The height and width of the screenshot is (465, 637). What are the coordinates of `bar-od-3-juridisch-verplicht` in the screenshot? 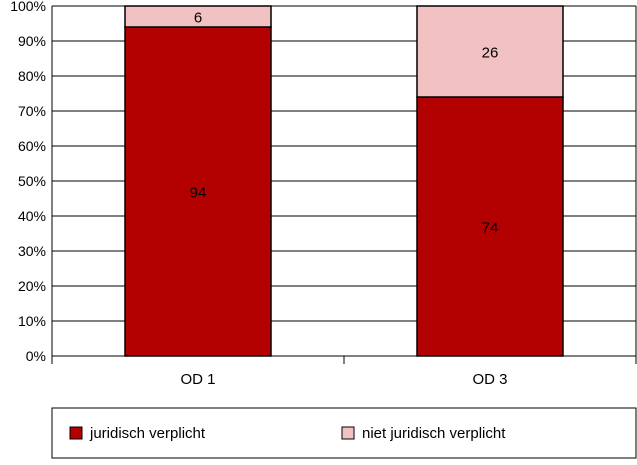 It's located at (490, 226).